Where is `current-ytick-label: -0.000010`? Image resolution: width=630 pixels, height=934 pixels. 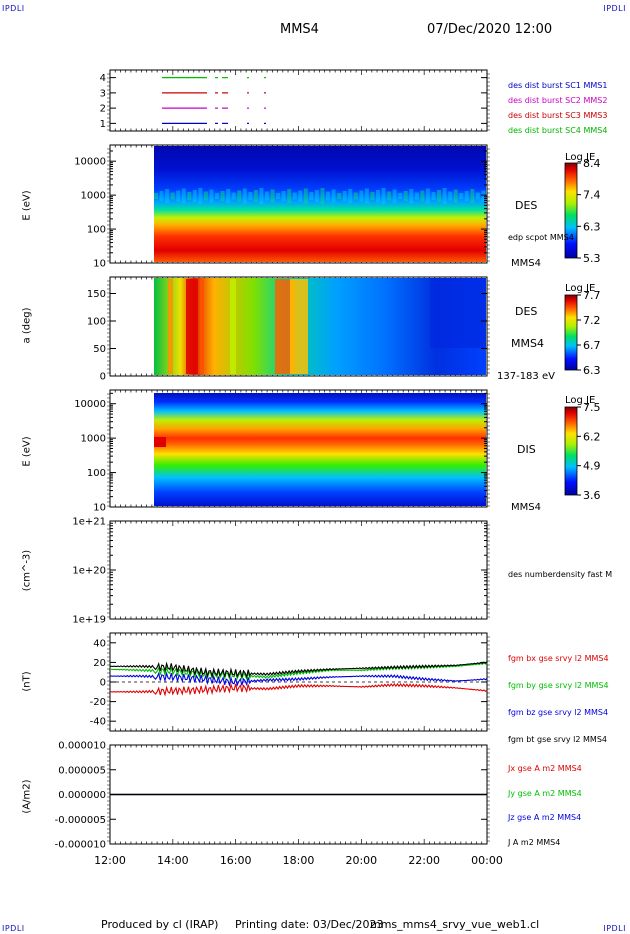
current-ytick-label: -0.000010 is located at coordinates (80, 845).